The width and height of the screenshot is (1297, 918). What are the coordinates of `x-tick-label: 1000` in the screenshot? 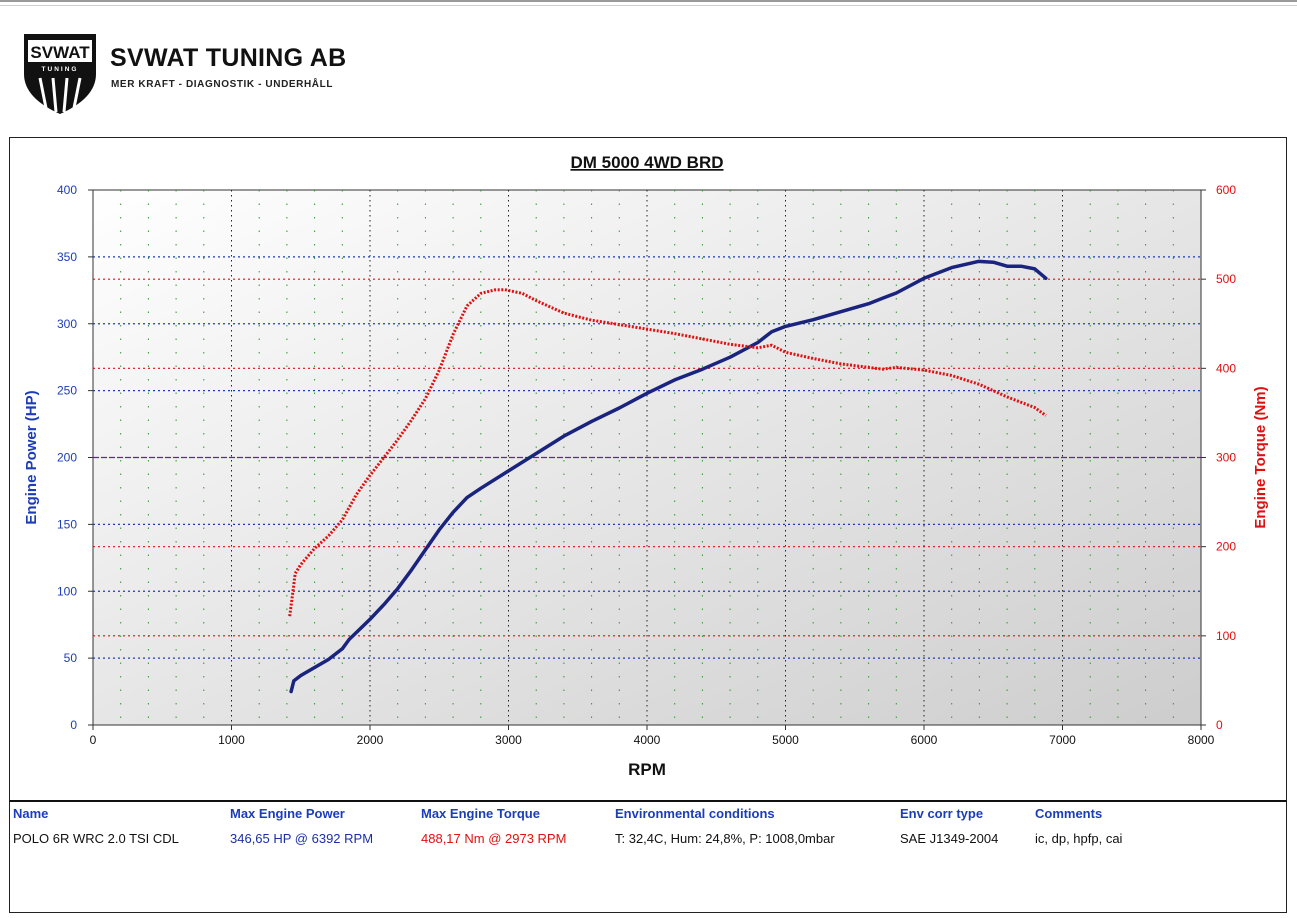 It's located at (231, 740).